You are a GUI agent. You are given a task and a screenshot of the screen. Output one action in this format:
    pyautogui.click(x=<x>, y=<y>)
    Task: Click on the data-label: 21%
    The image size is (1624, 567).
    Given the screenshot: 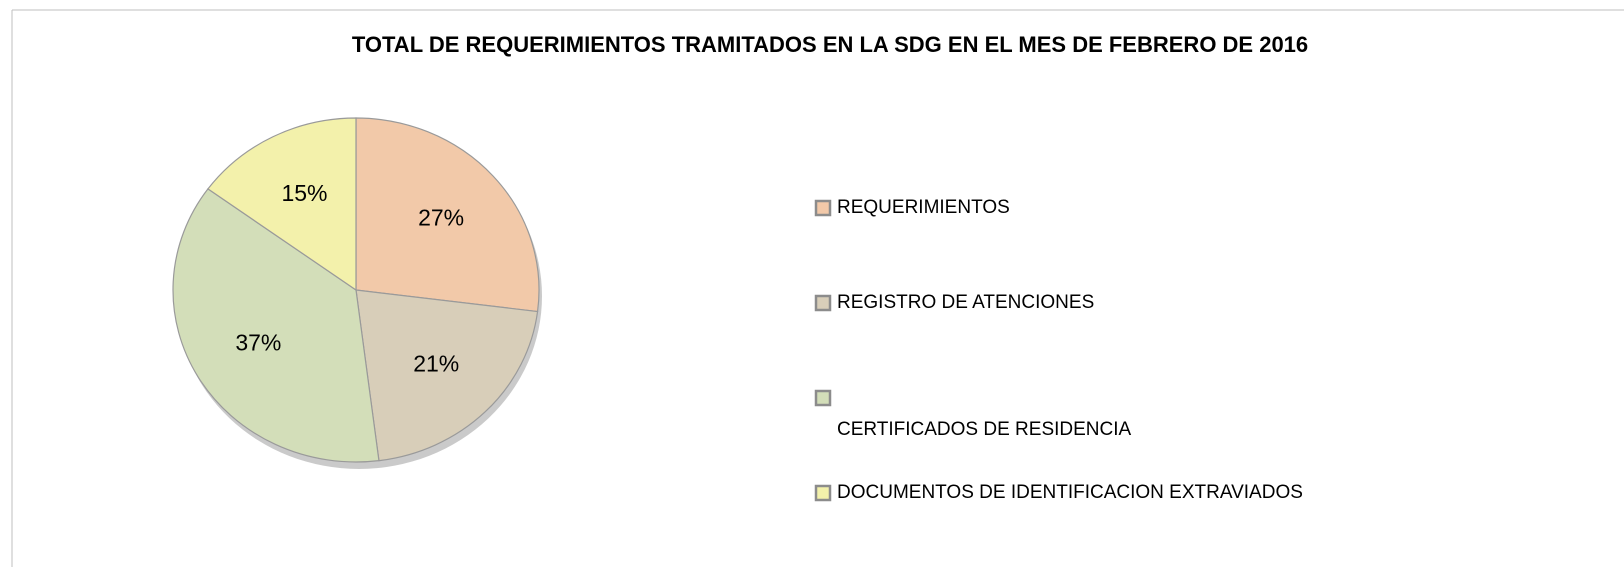 What is the action you would take?
    pyautogui.click(x=436, y=363)
    